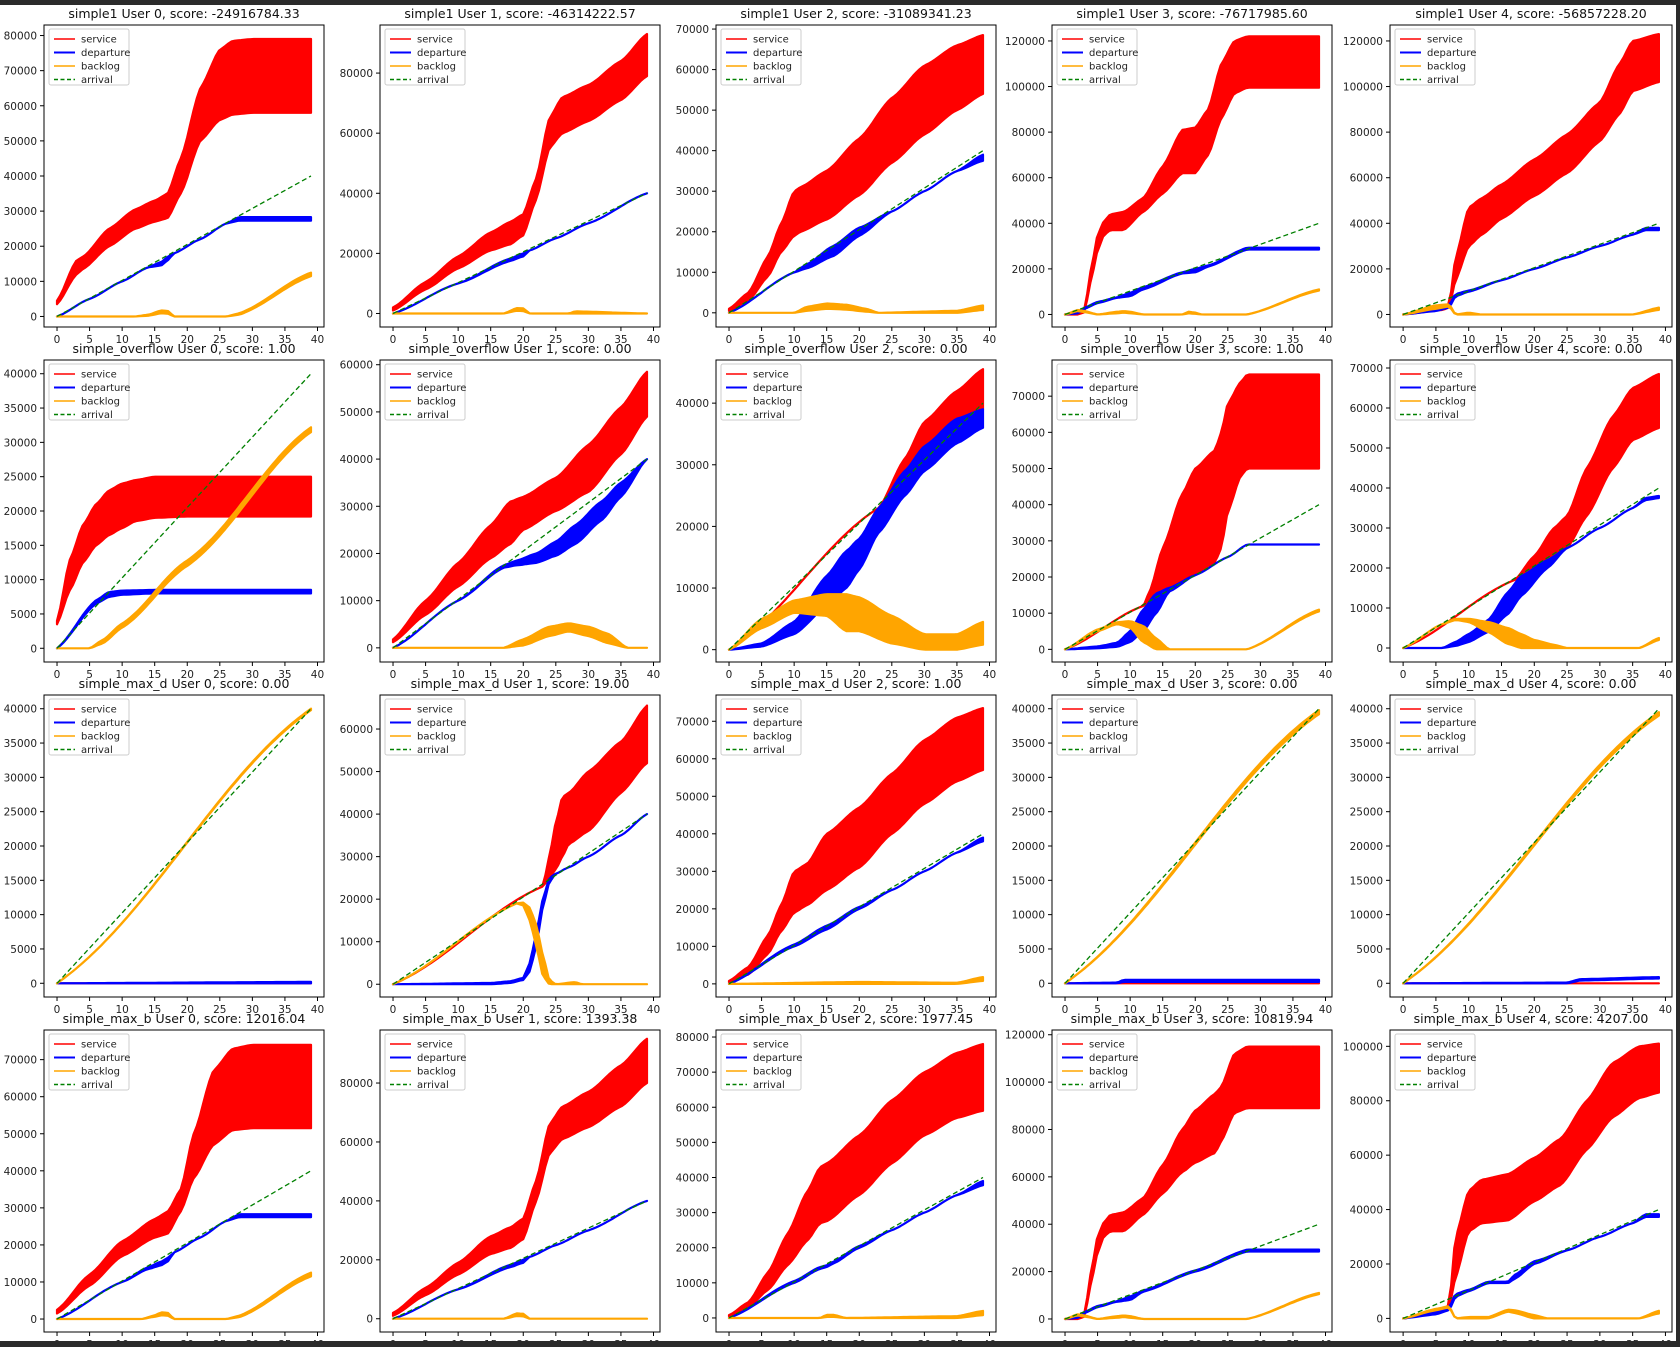 The height and width of the screenshot is (1347, 1680). Describe the element at coordinates (1531, 1018) in the screenshot. I see `subplot-title: simple_max_b User 4, score: 4207.00` at that location.